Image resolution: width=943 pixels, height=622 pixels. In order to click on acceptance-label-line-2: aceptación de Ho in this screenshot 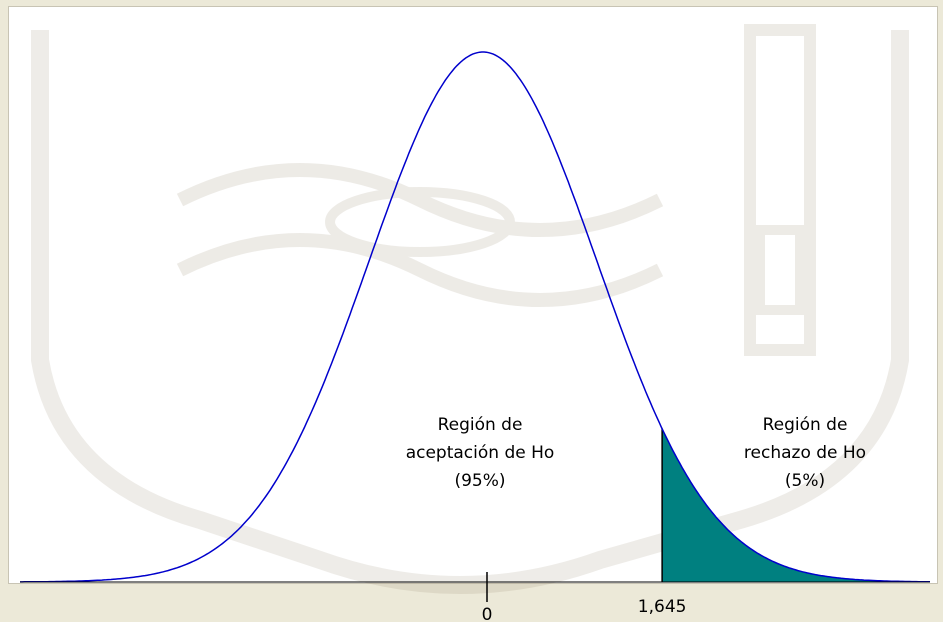, I will do `click(480, 453)`.